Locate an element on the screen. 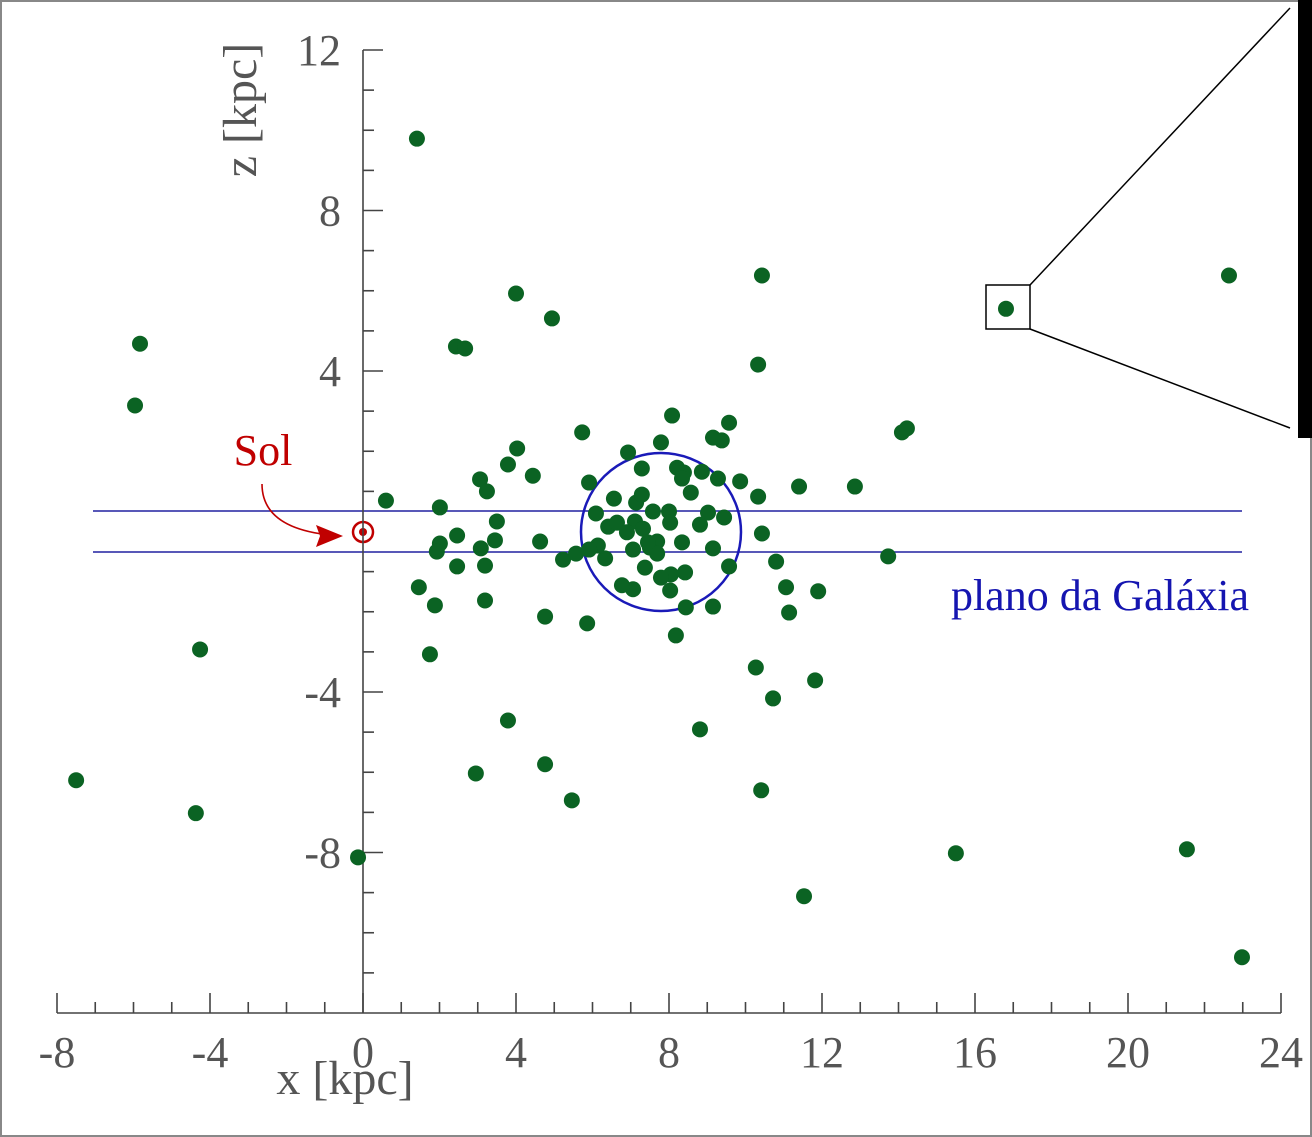  y-tick-label: 12 is located at coordinates (319, 50).